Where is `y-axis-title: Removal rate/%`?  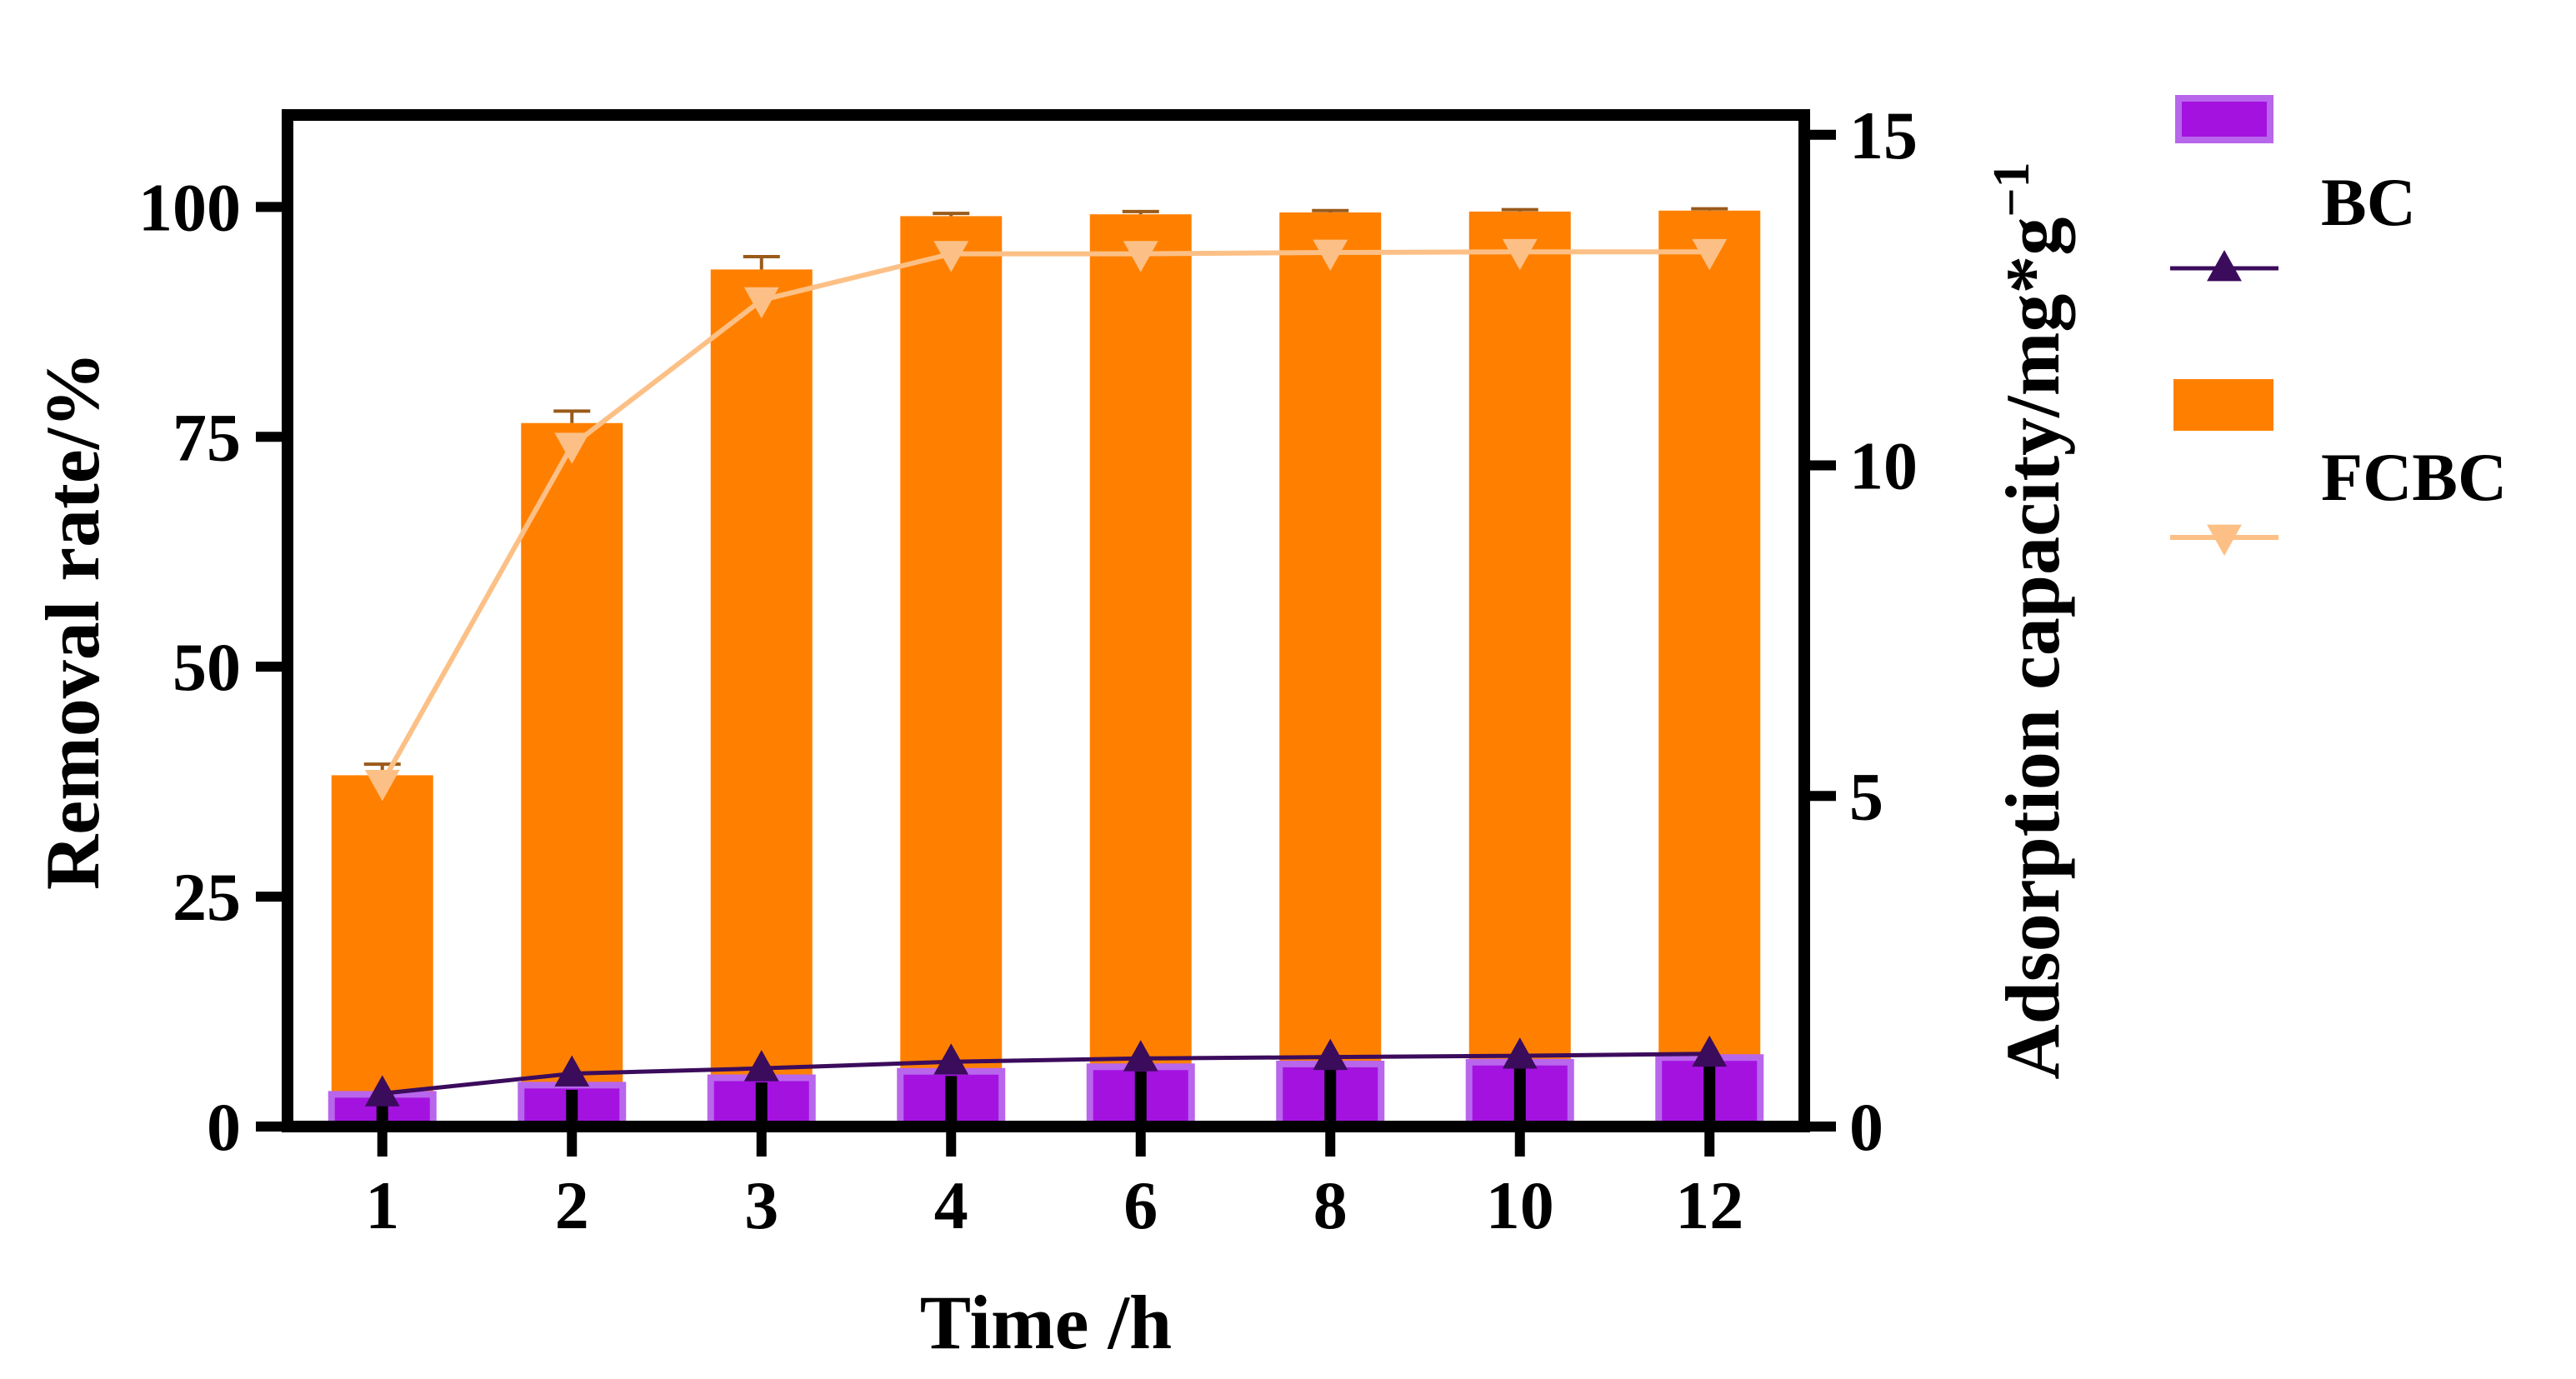
y-axis-title: Removal rate/% is located at coordinates (72, 621).